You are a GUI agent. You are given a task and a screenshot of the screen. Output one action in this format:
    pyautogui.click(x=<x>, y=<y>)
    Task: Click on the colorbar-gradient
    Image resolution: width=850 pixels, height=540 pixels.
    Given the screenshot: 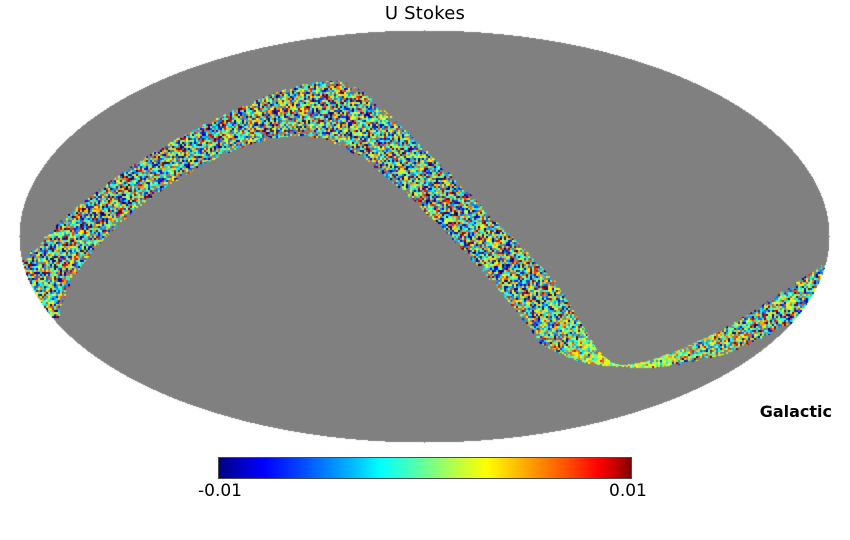 What is the action you would take?
    pyautogui.click(x=425, y=468)
    